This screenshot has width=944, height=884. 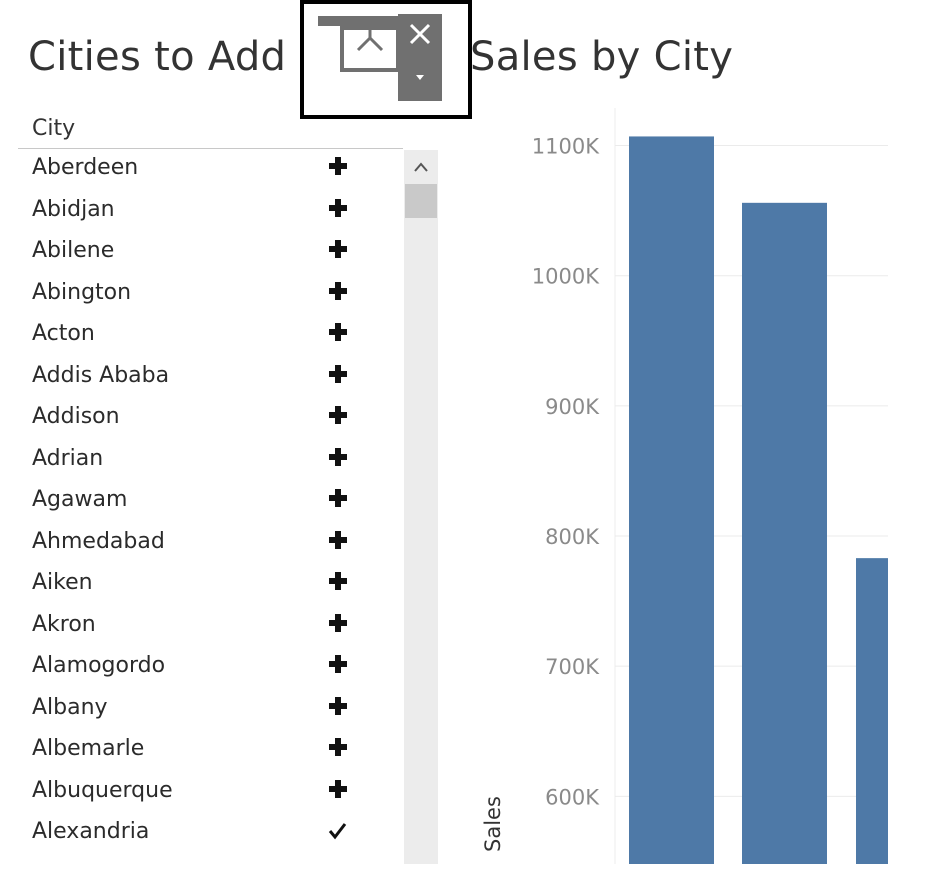 I want to click on presentation-icon, so click(x=360, y=44).